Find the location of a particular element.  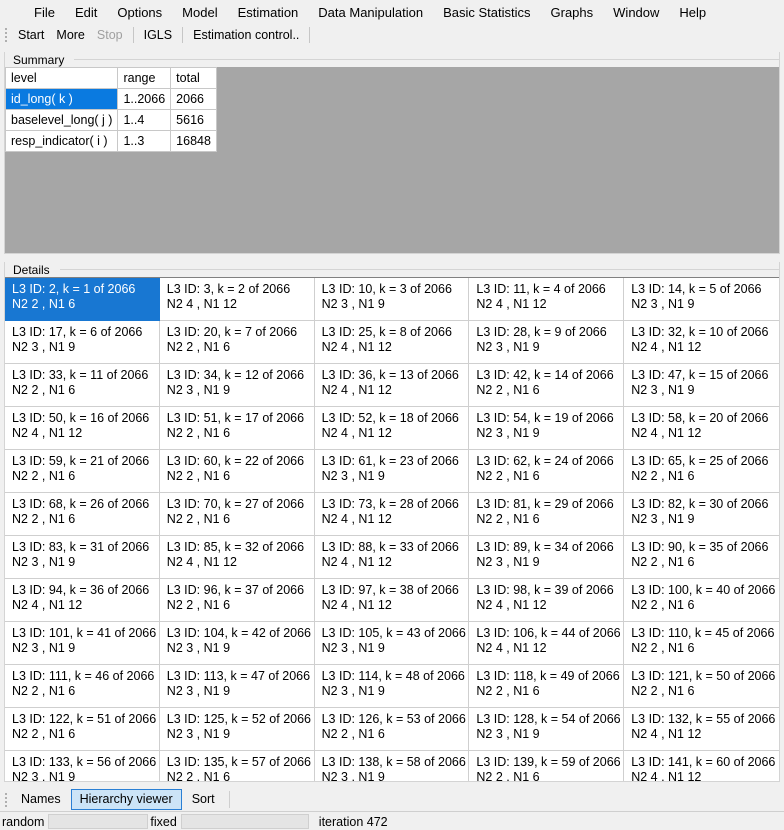

summary-row: id_long( k ) 1..2066 2066 is located at coordinates (111, 99).